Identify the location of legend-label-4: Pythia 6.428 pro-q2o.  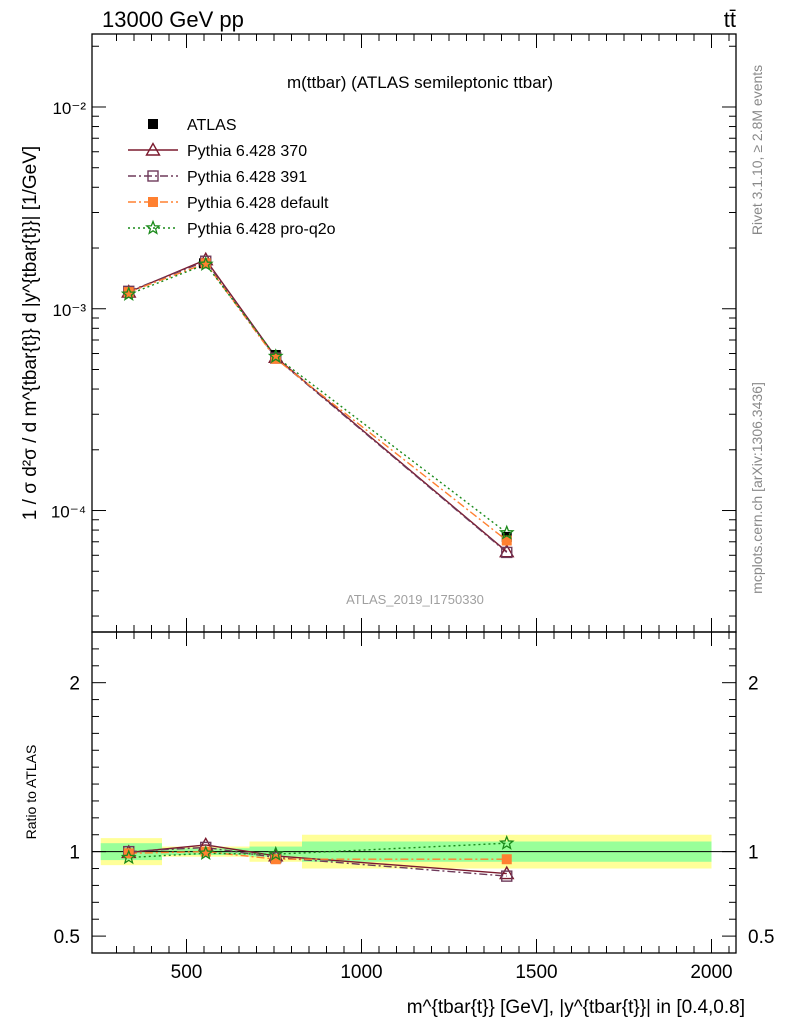
(261, 229).